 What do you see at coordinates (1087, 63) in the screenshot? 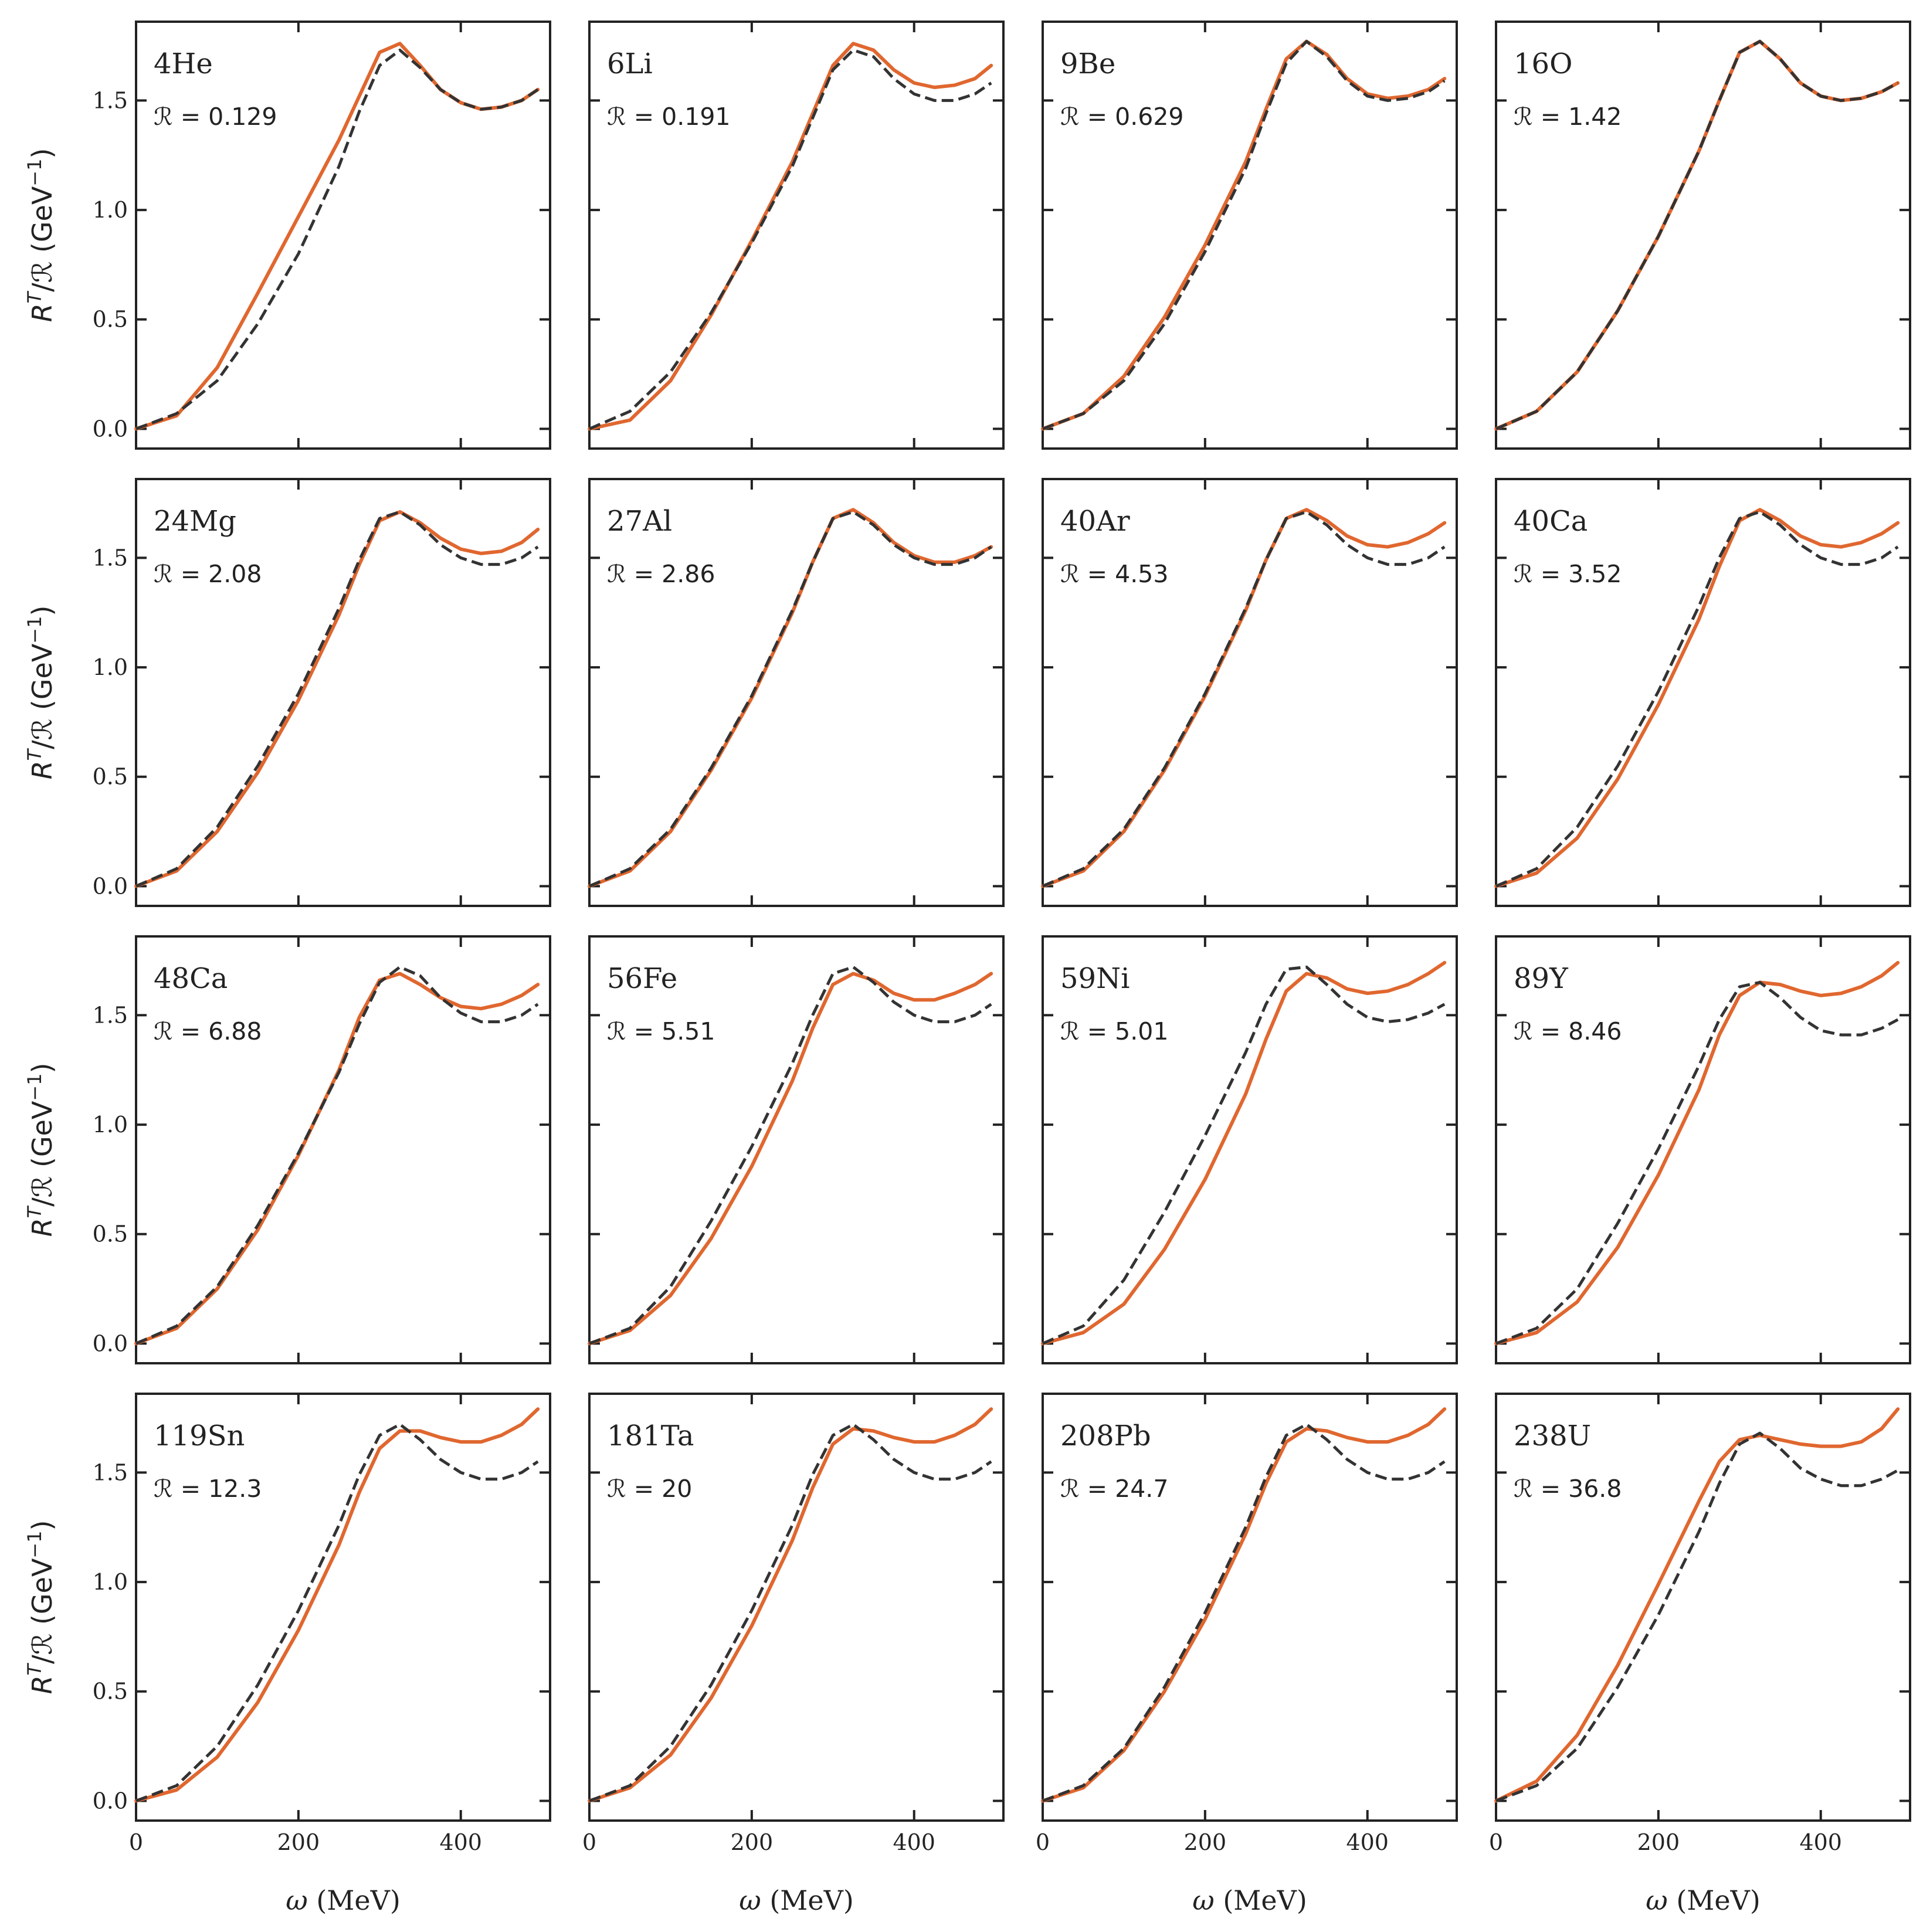
I see `nucleus-label: 9Be` at bounding box center [1087, 63].